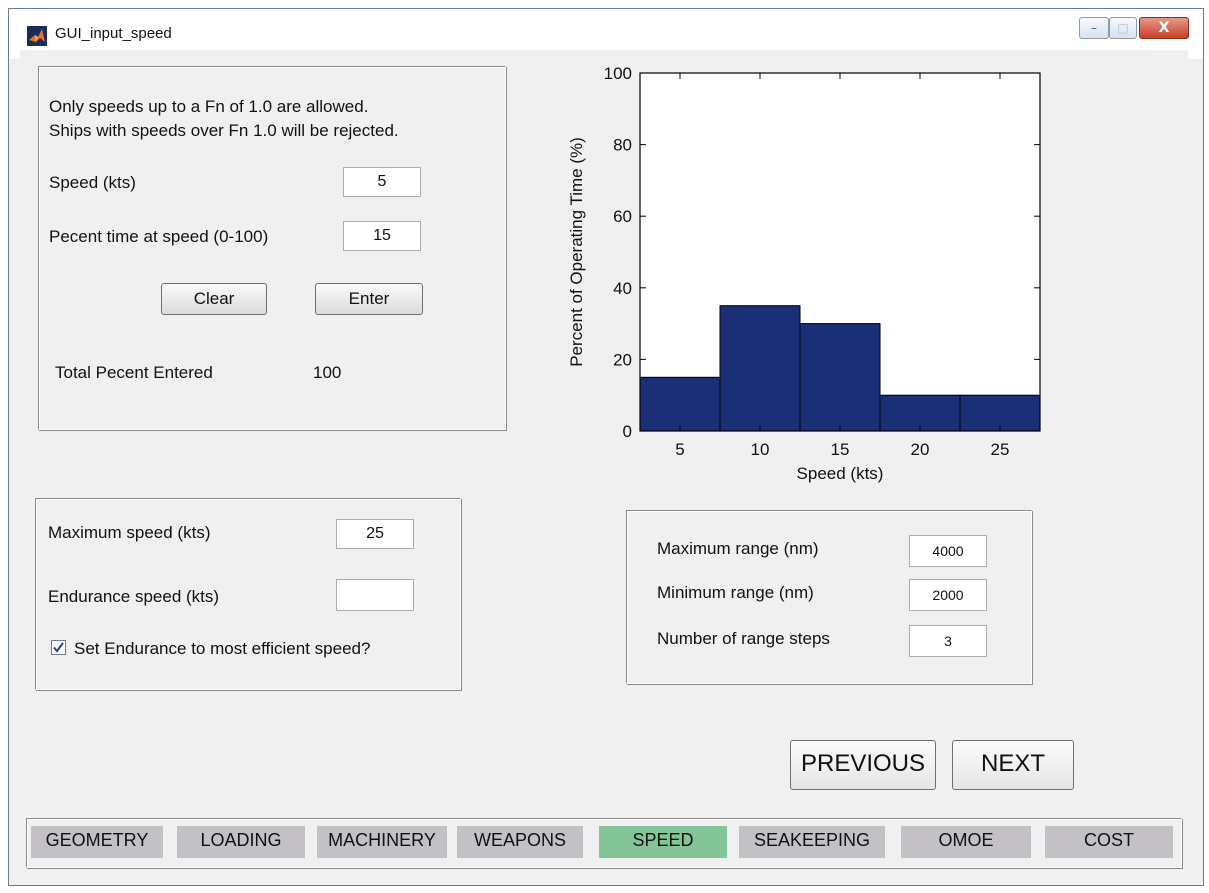  Describe the element at coordinates (375, 595) in the screenshot. I see `endurance-speed-input` at that location.